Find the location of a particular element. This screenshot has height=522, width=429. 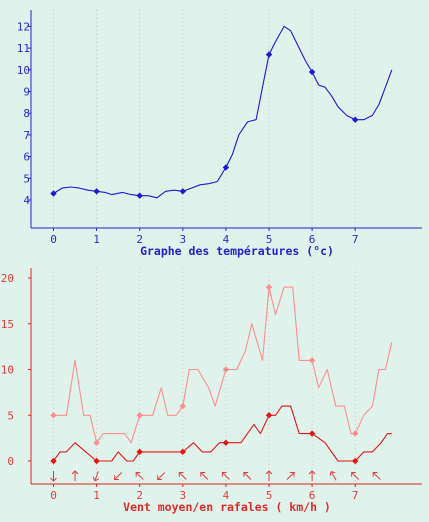

chart-0-y-tick-label: 9 is located at coordinates (26, 92).